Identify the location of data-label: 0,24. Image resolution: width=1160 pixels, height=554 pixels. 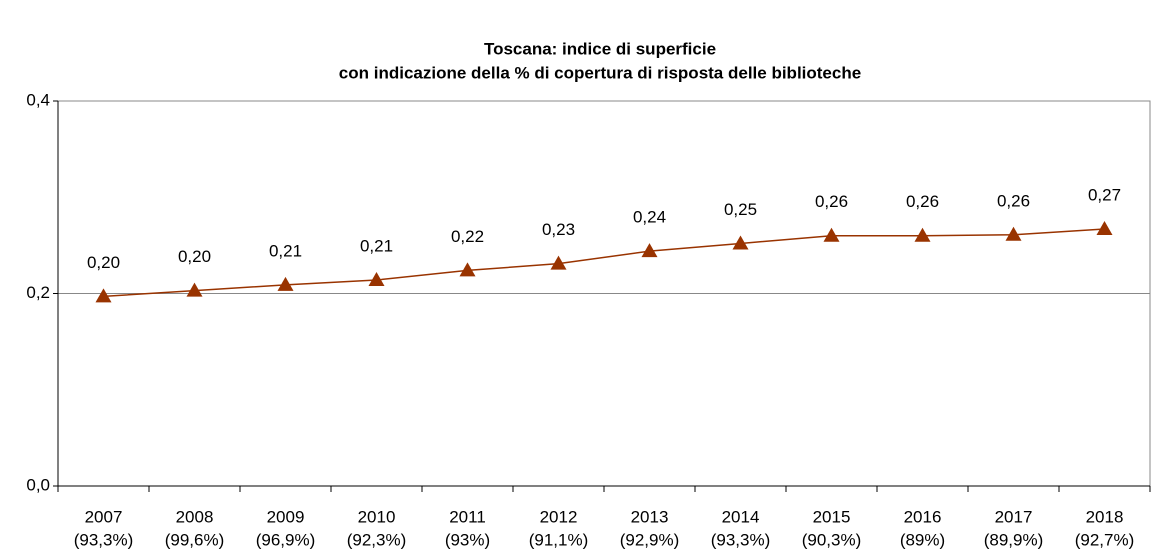
(649, 217).